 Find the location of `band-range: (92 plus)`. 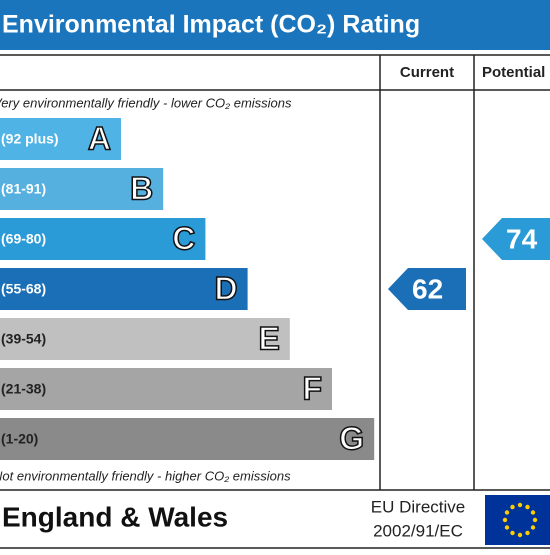

band-range: (92 plus) is located at coordinates (30, 139).